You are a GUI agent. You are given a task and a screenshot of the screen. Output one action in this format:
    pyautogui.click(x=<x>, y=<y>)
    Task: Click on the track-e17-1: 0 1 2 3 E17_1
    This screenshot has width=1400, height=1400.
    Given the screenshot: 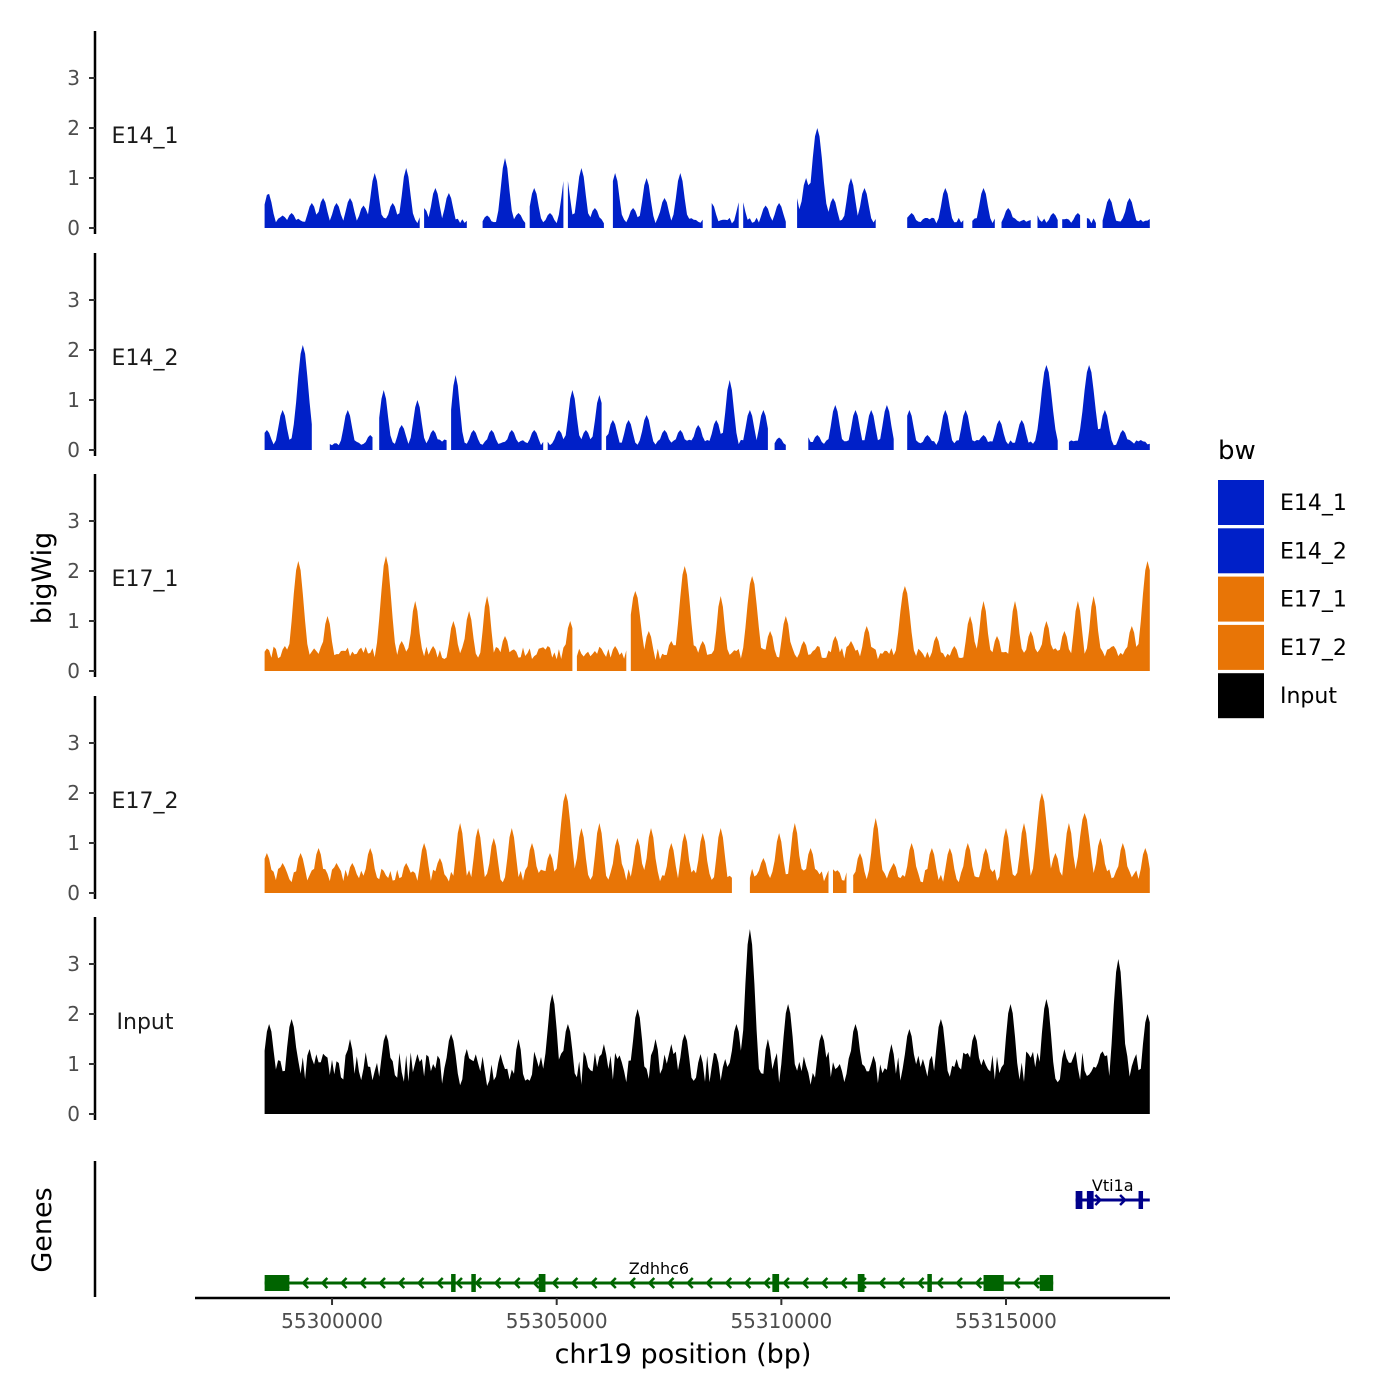 What is the action you would take?
    pyautogui.click(x=608, y=578)
    